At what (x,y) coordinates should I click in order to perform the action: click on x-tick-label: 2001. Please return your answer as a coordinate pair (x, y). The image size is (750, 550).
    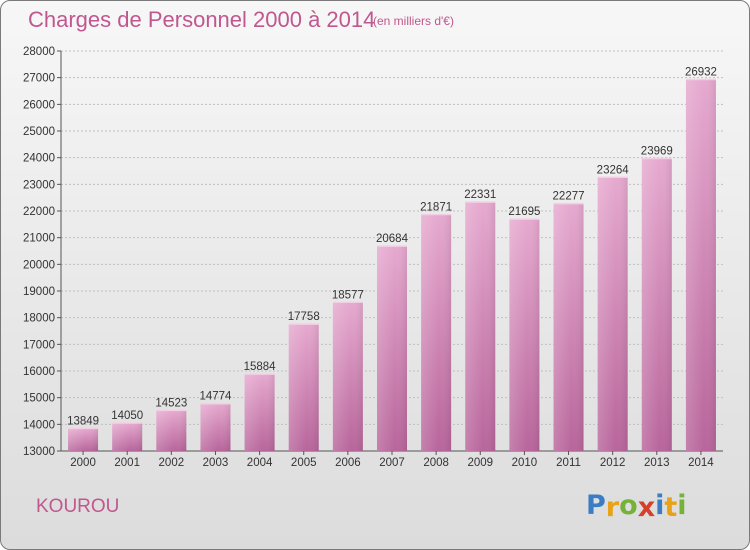
    Looking at the image, I should click on (127, 463).